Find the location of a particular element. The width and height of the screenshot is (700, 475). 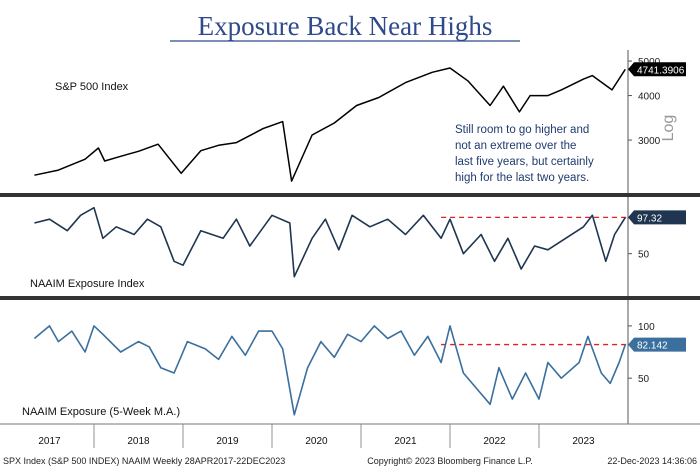

log-scale-label: Log is located at coordinates (668, 128).